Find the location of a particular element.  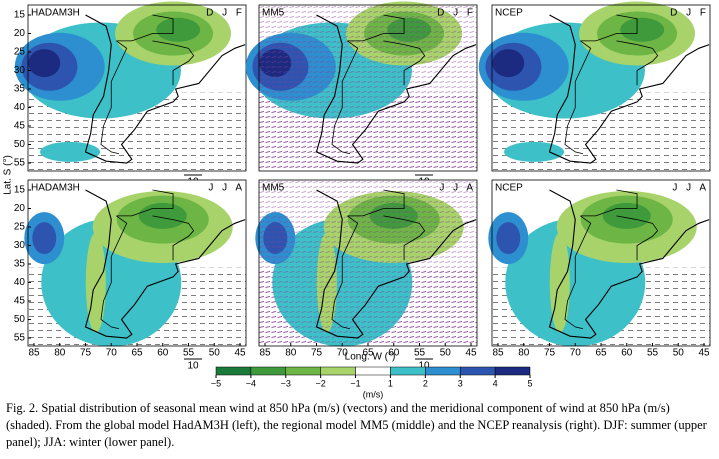

colorbar-tick-label: −3 is located at coordinates (286, 383).